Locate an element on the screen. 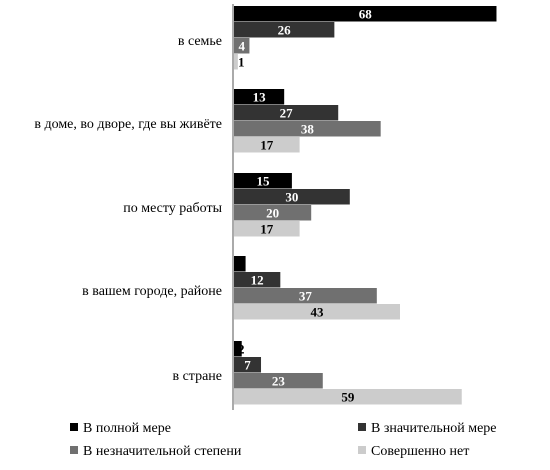 The image size is (550, 470). data-label: 4 is located at coordinates (241, 45).